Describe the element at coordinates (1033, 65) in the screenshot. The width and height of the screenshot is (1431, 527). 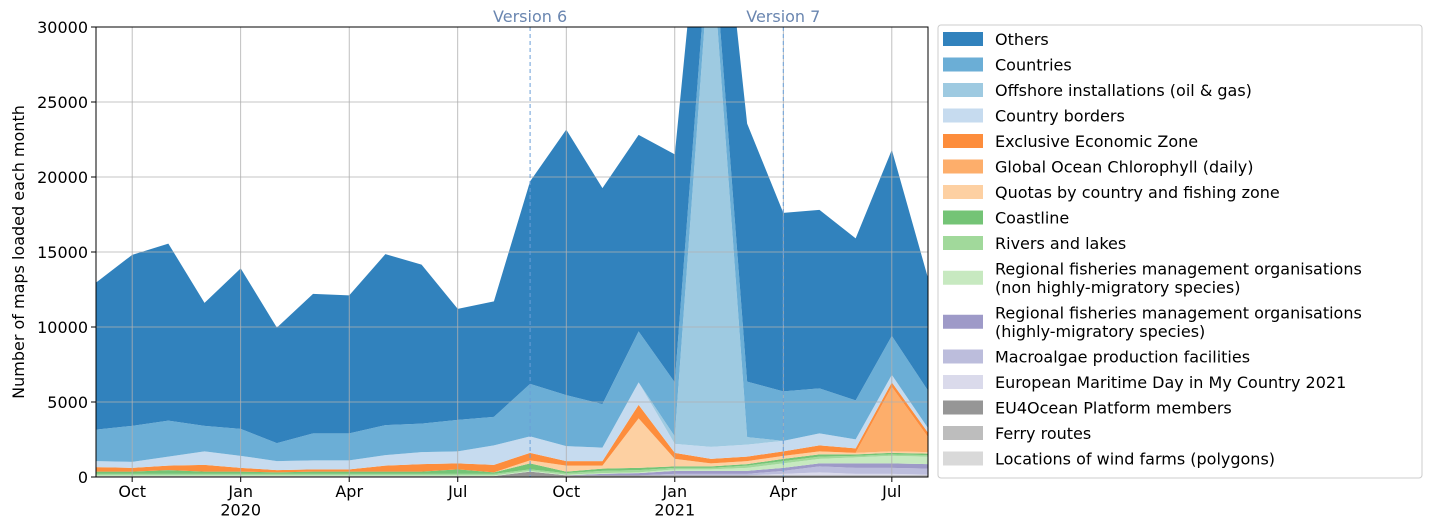
I see `legend-label: Countries` at that location.